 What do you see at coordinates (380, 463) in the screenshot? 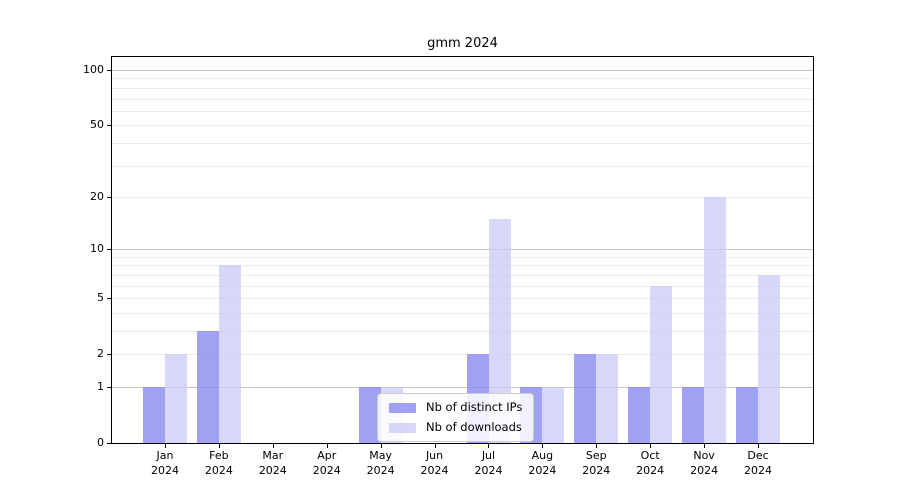
I see `x-tick-label: May 2024` at bounding box center [380, 463].